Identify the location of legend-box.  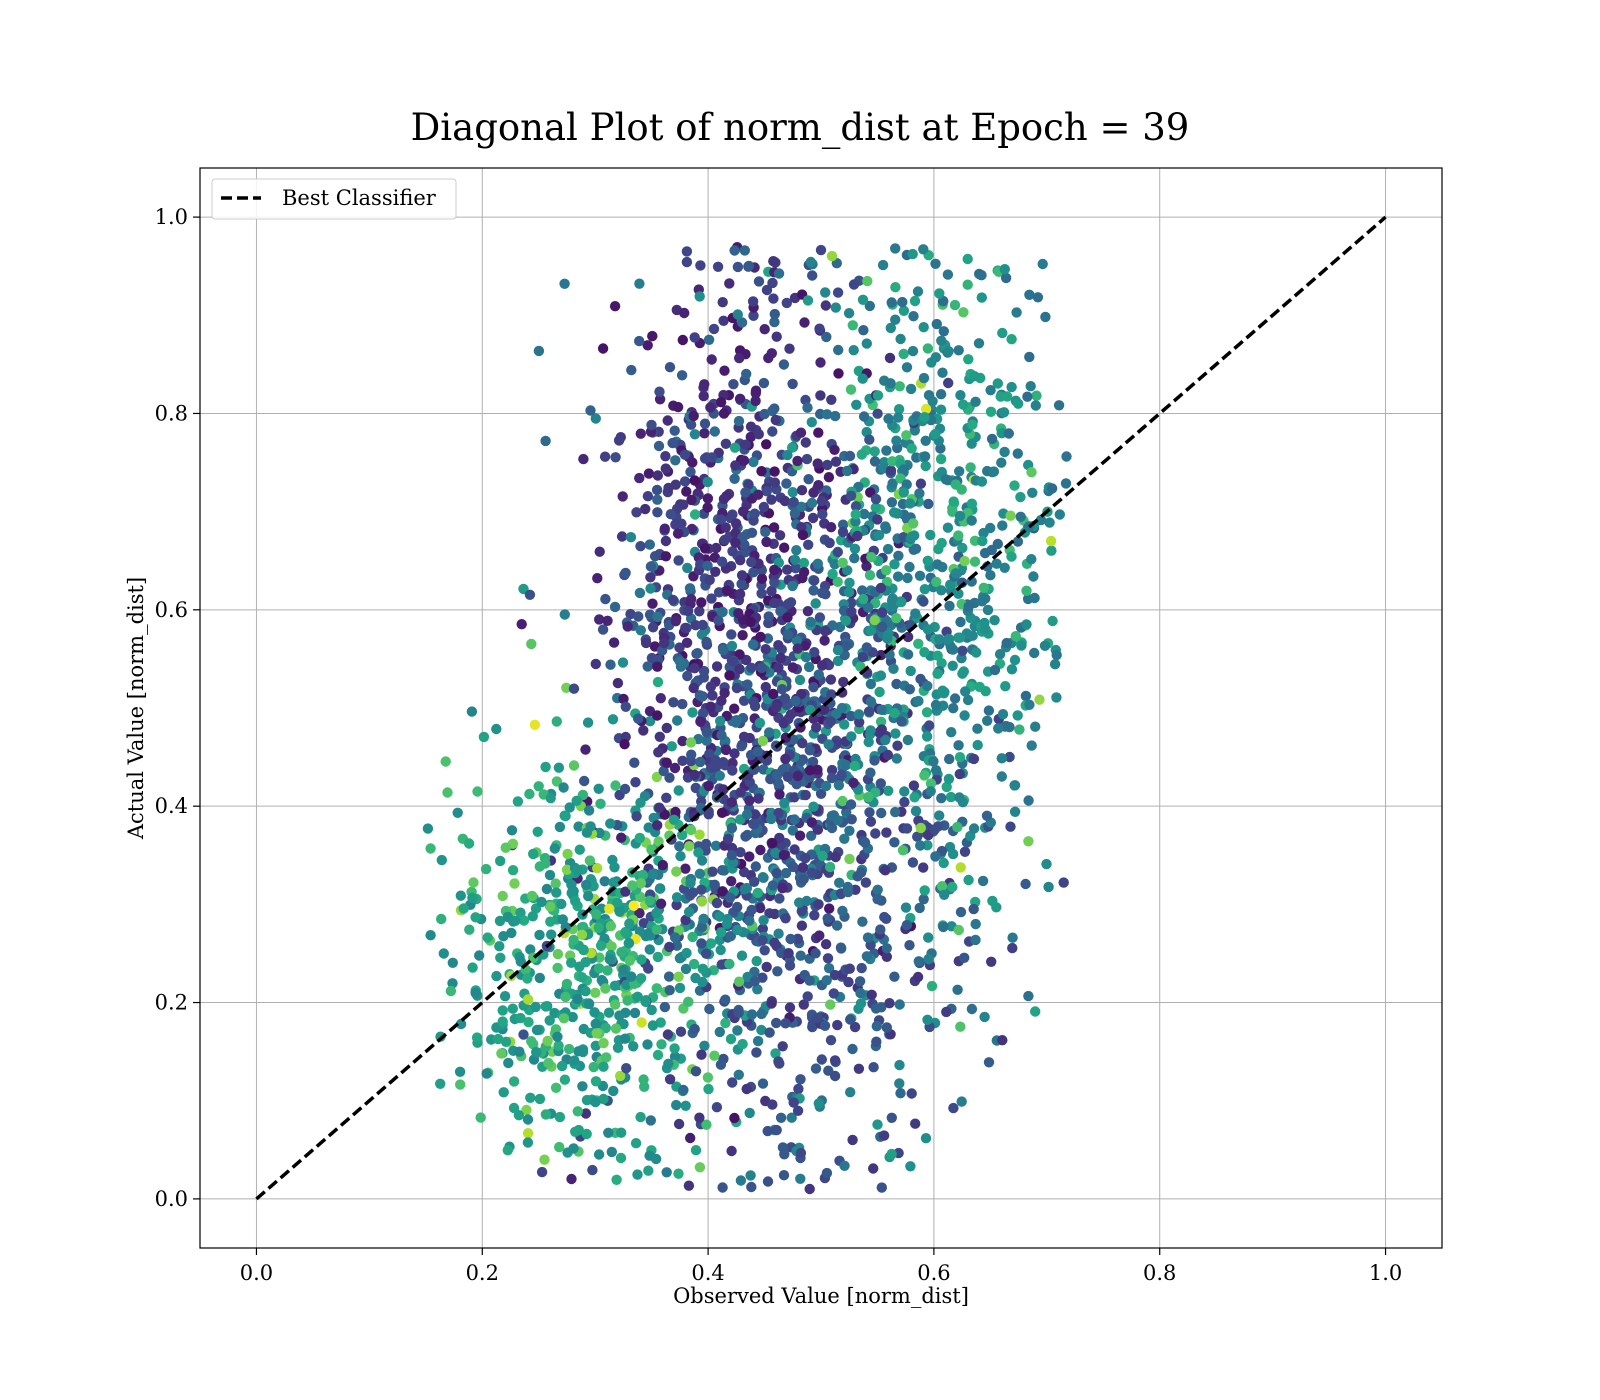
(334, 199).